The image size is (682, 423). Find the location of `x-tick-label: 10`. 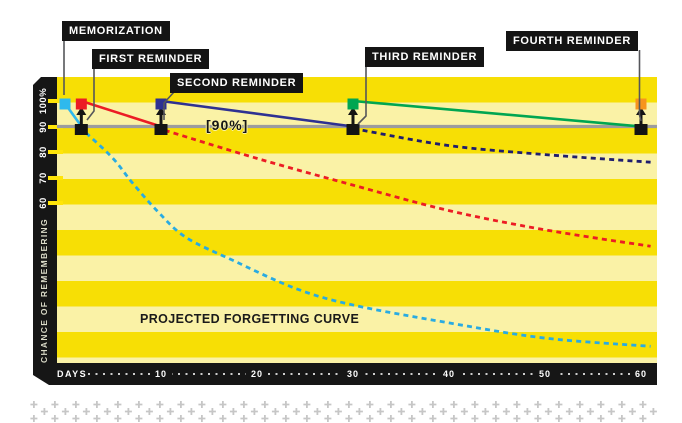

x-tick-label: 10 is located at coordinates (161, 374).